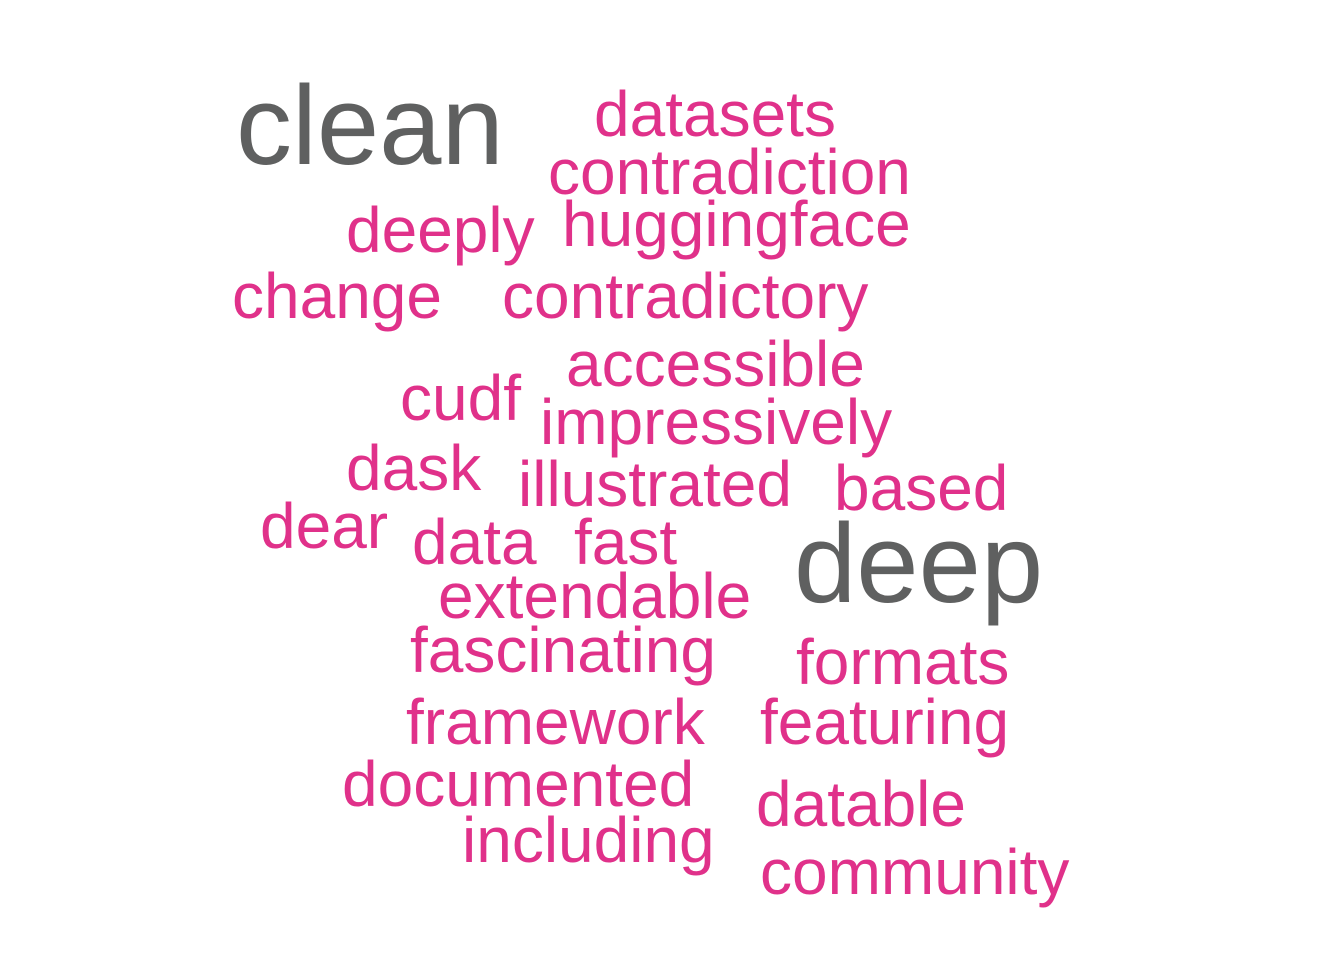 The width and height of the screenshot is (1344, 960). What do you see at coordinates (440, 230) in the screenshot?
I see `word-deeply: deeply` at bounding box center [440, 230].